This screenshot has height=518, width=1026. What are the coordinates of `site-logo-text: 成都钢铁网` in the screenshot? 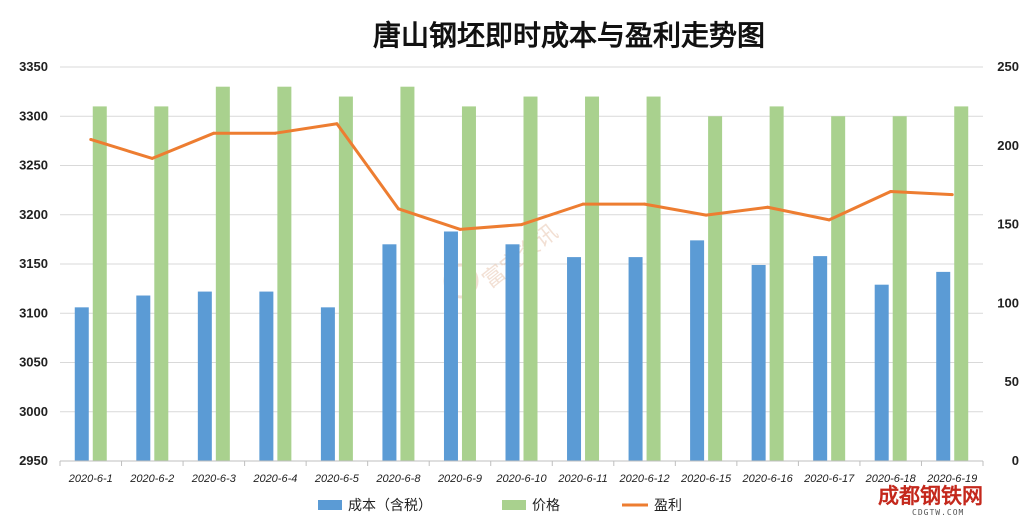 It's located at (930, 496).